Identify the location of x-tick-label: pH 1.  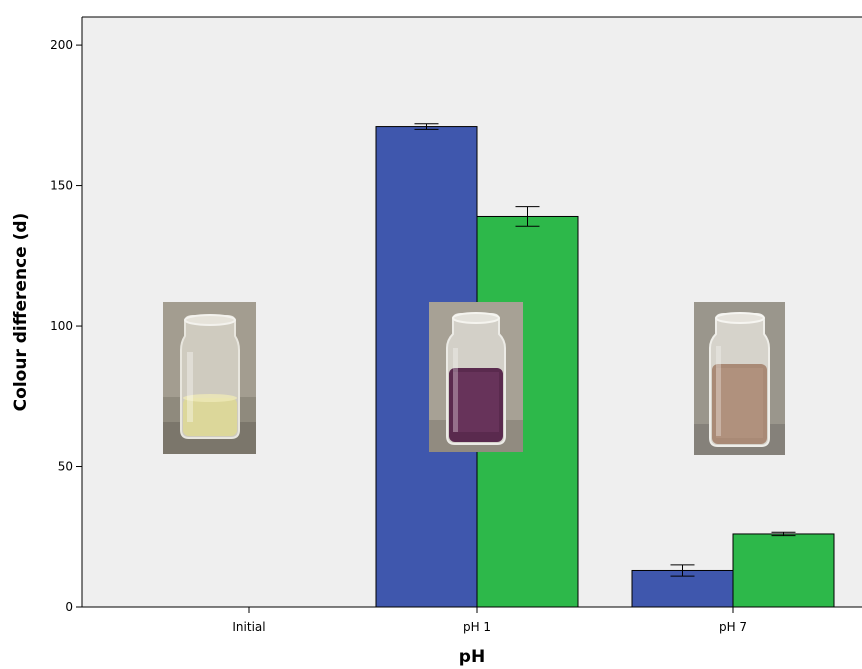
(477, 627).